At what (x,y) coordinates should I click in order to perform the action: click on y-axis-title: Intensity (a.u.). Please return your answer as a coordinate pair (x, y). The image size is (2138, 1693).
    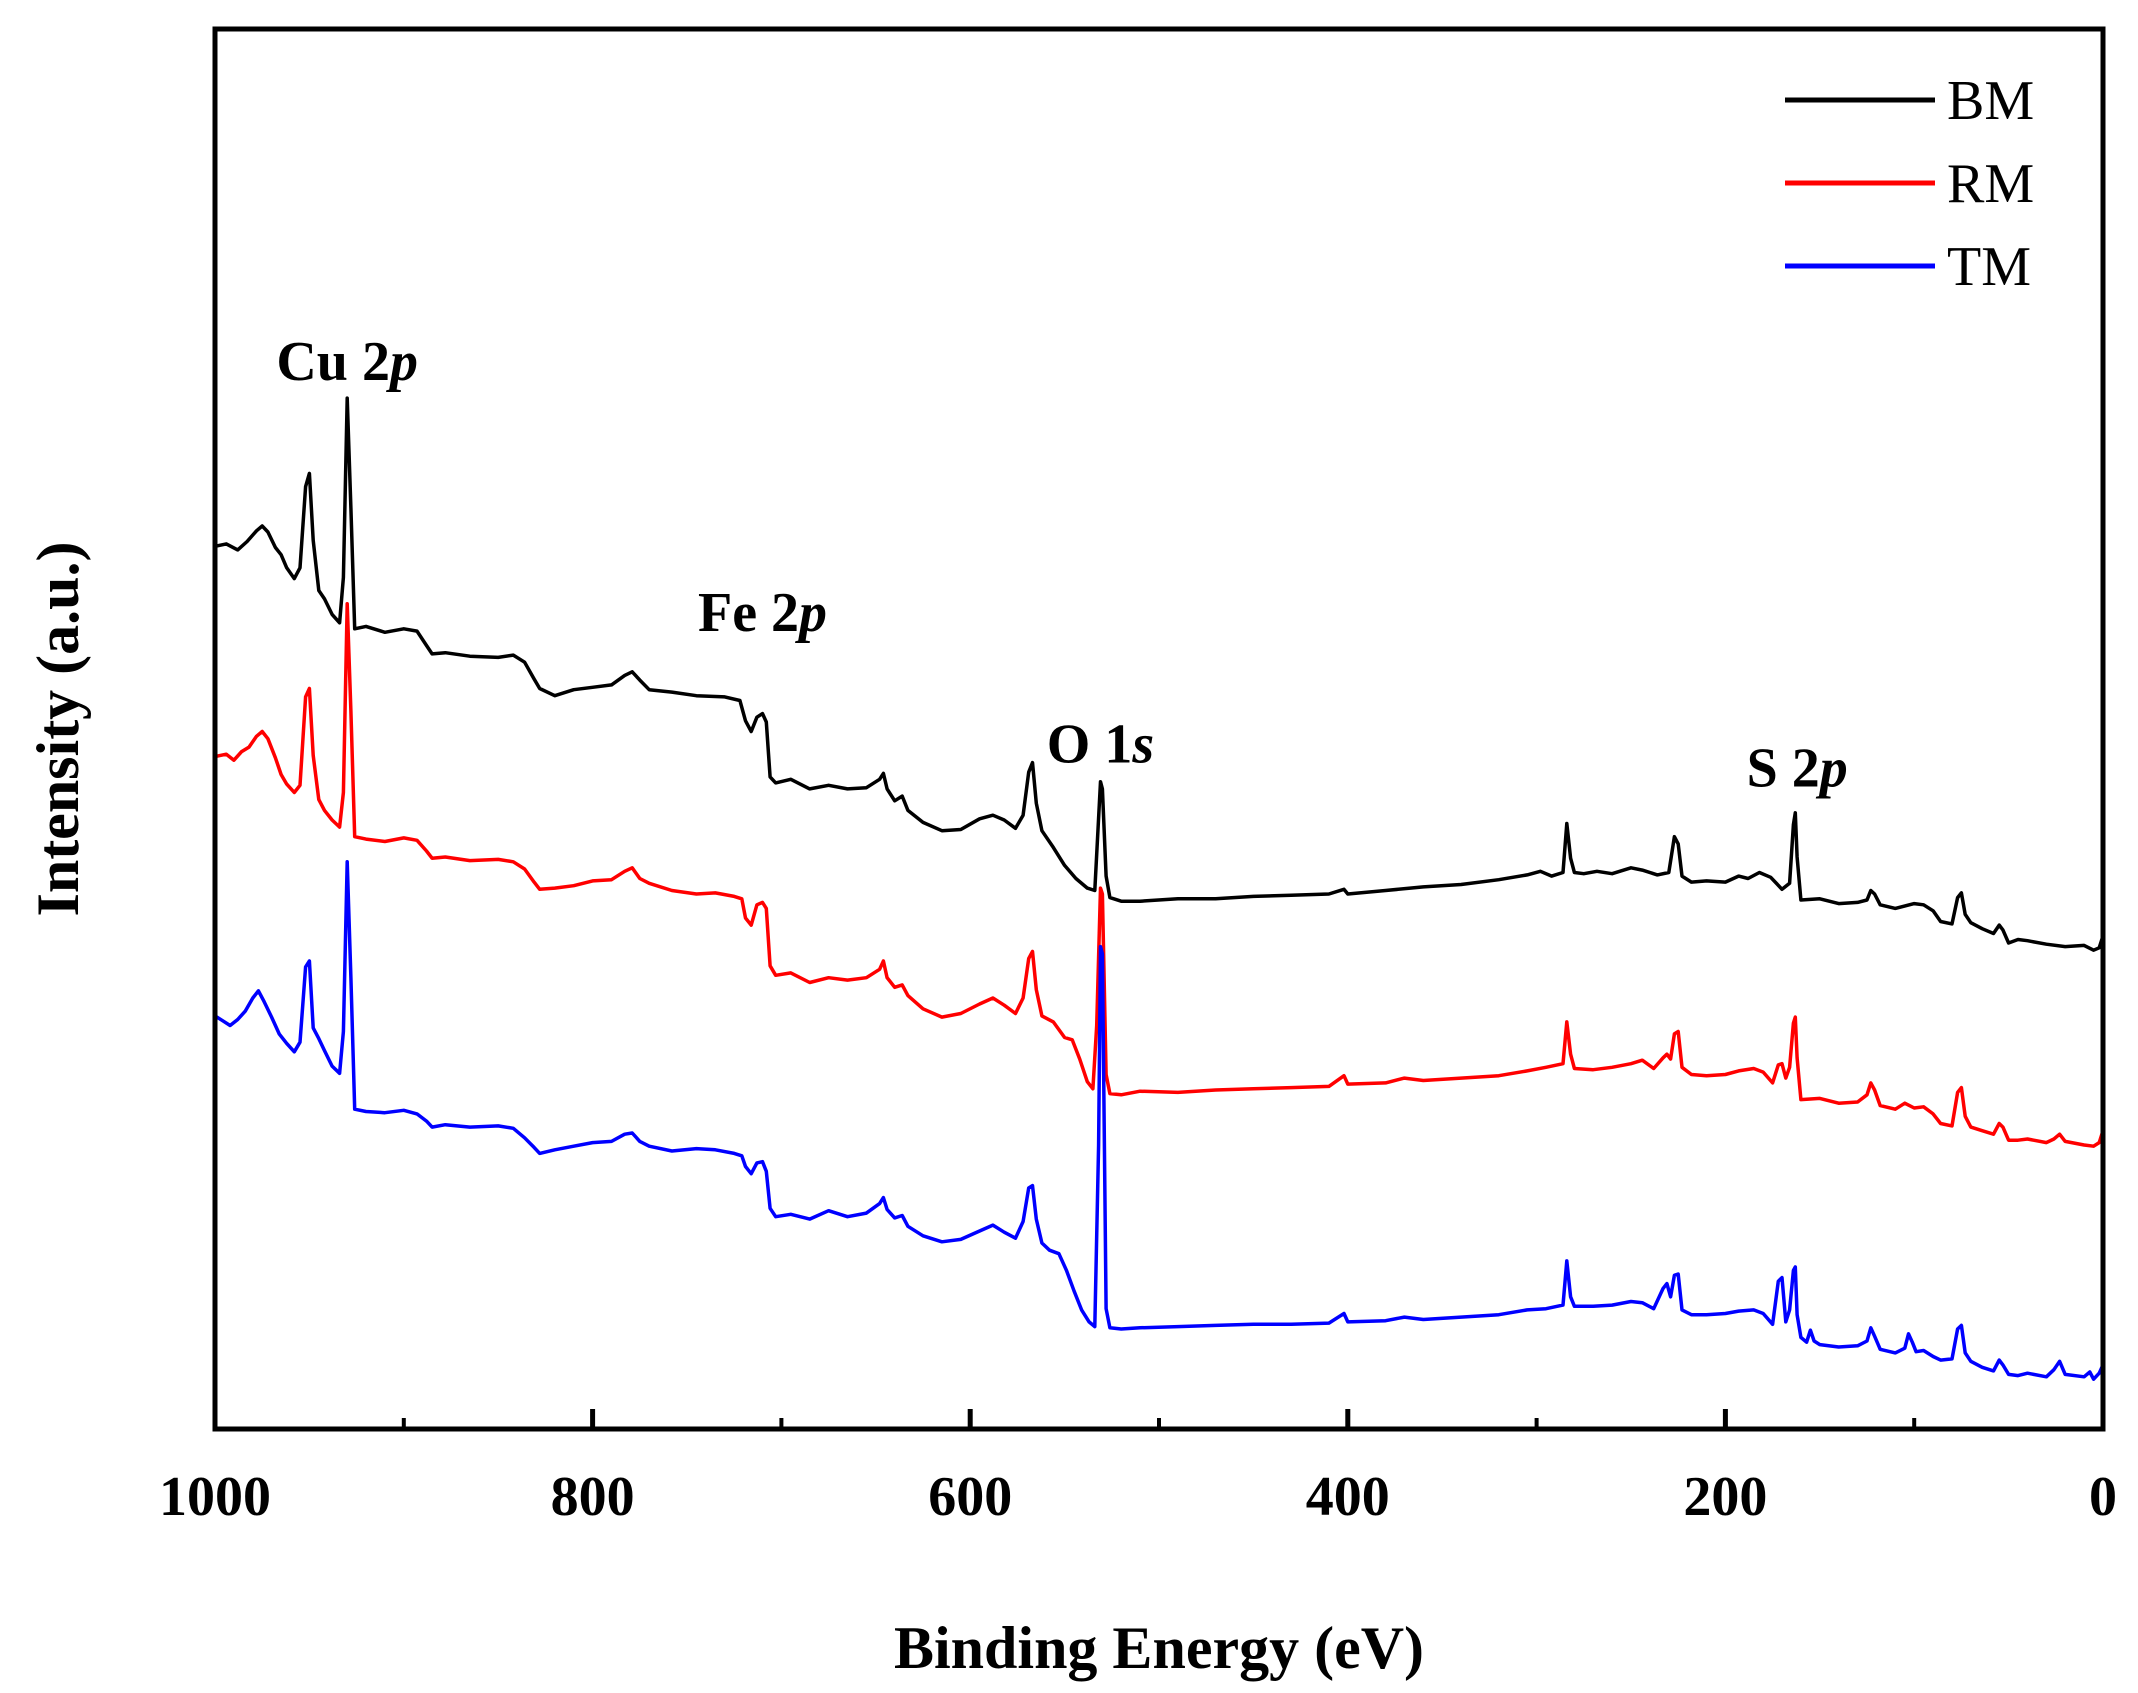
    Looking at the image, I should click on (58, 728).